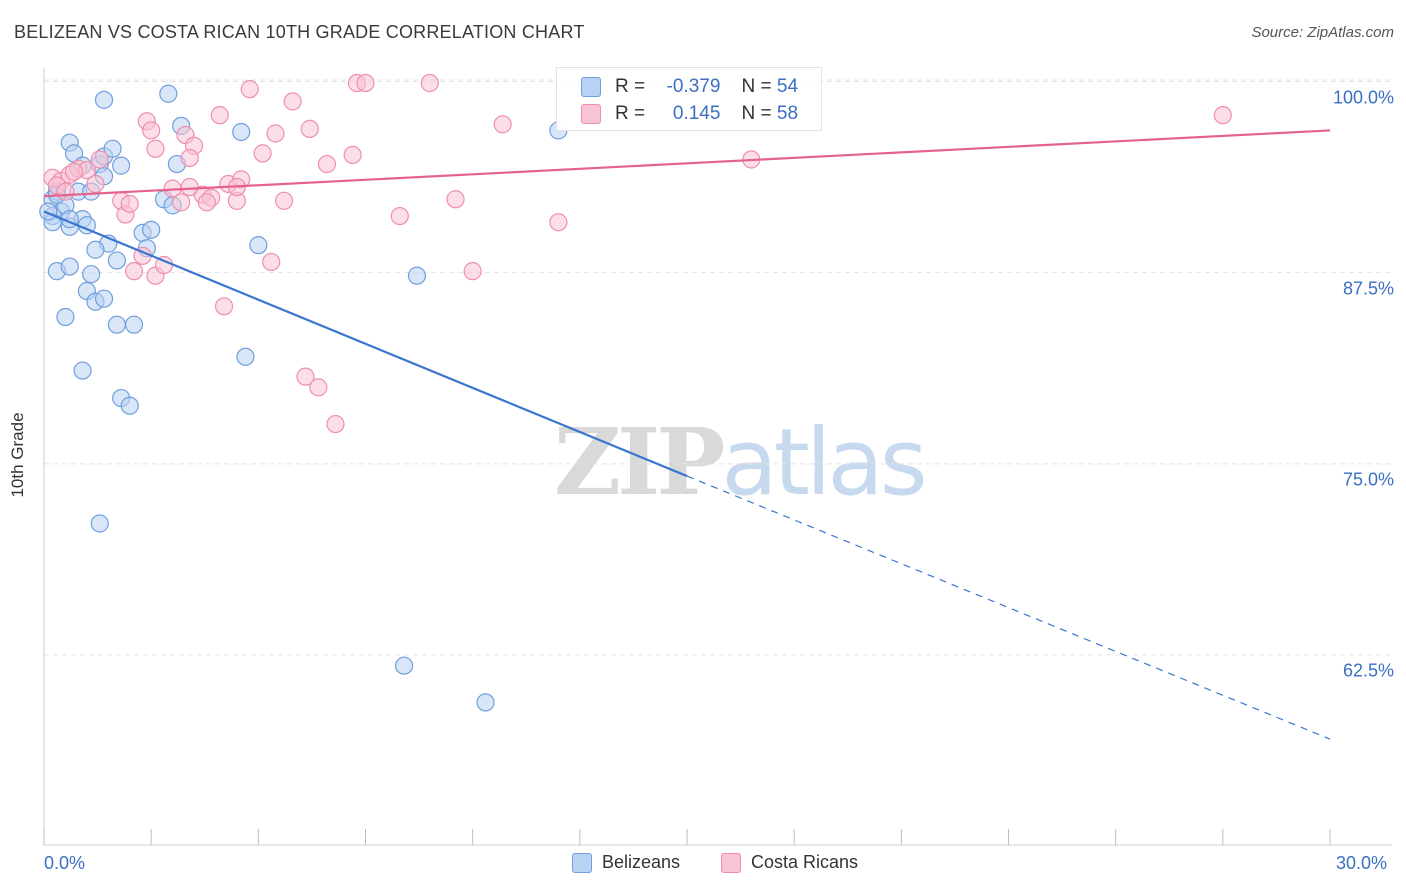 This screenshot has width=1406, height=892. What do you see at coordinates (696, 113) in the screenshot?
I see `legend-r-value-costa-ricans: 0.145` at bounding box center [696, 113].